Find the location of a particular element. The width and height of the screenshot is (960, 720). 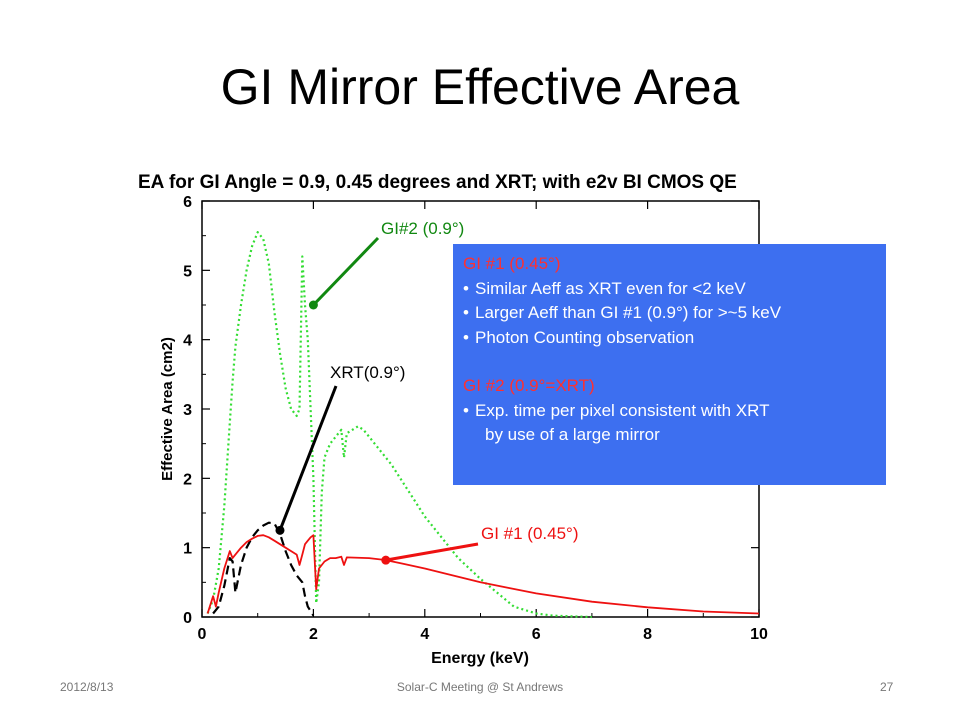

info-heading-gi1: GI #1 (0.45°) is located at coordinates (512, 263).